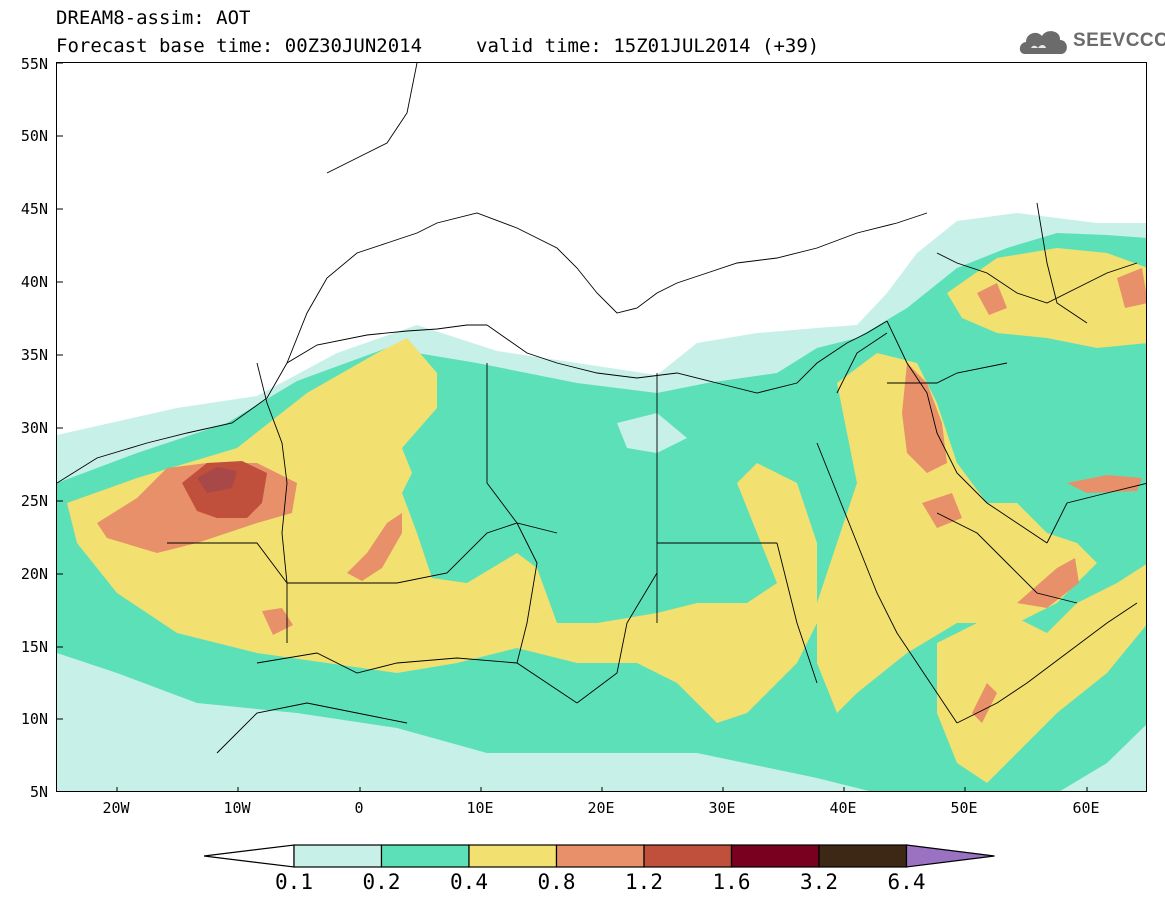 This screenshot has height=905, width=1165. I want to click on border-niger-chad, so click(527, 593).